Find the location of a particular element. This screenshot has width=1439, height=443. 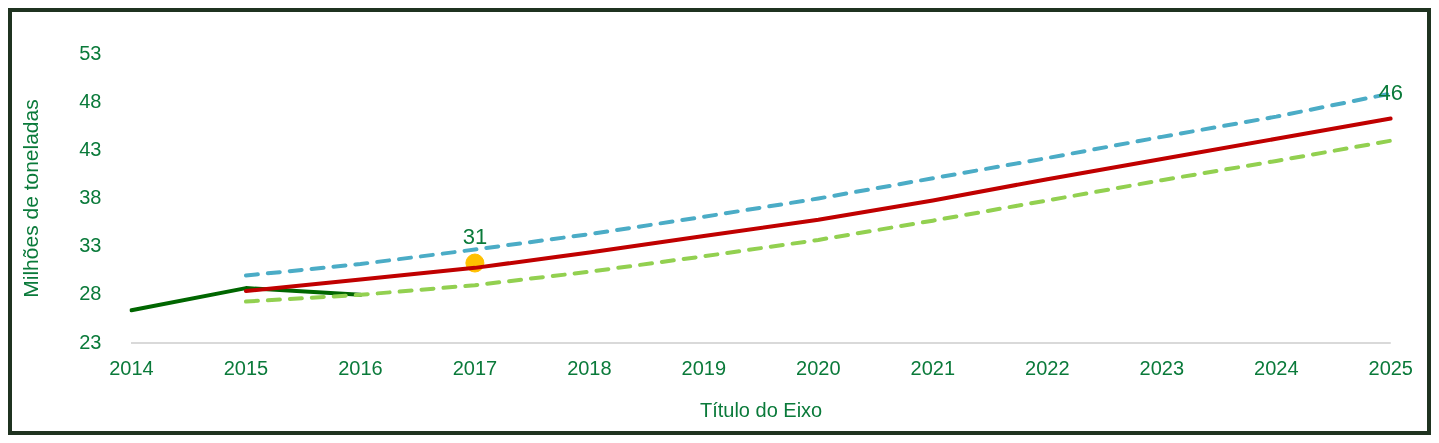

x-tick-label: 2020 is located at coordinates (818, 367).